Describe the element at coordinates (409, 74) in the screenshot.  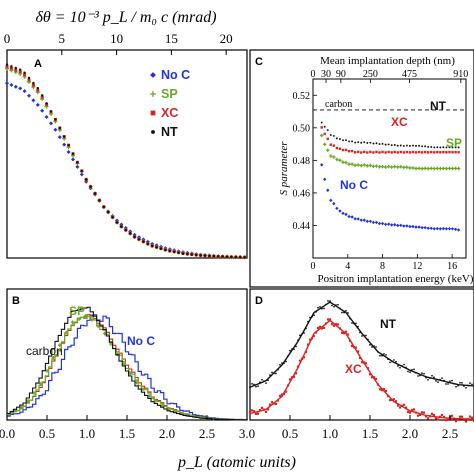
I see `inset-top-tick-label: 475` at that location.